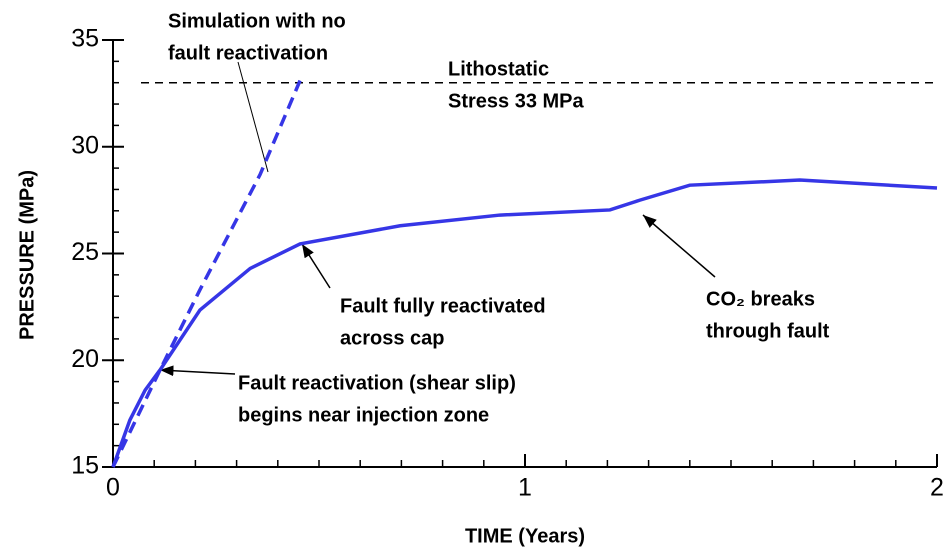 The image size is (950, 552). What do you see at coordinates (113, 488) in the screenshot?
I see `x-tick-label: 0` at bounding box center [113, 488].